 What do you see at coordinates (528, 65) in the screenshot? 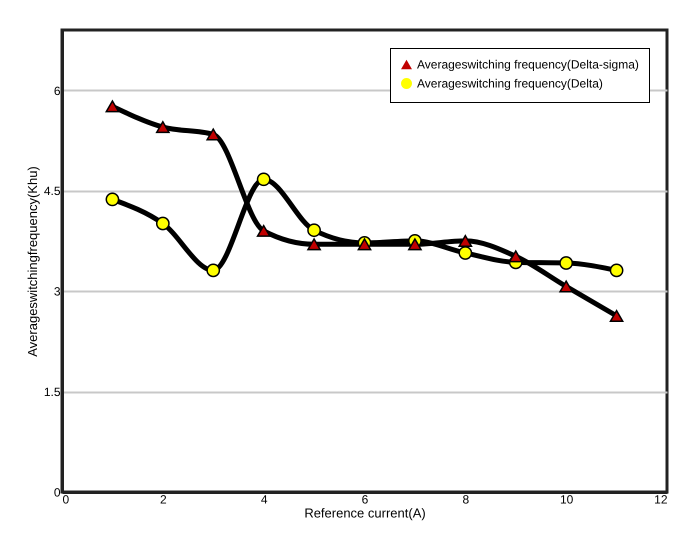
I see `legend-label: Averageswitching frequency(Delta-sigma)` at bounding box center [528, 65].